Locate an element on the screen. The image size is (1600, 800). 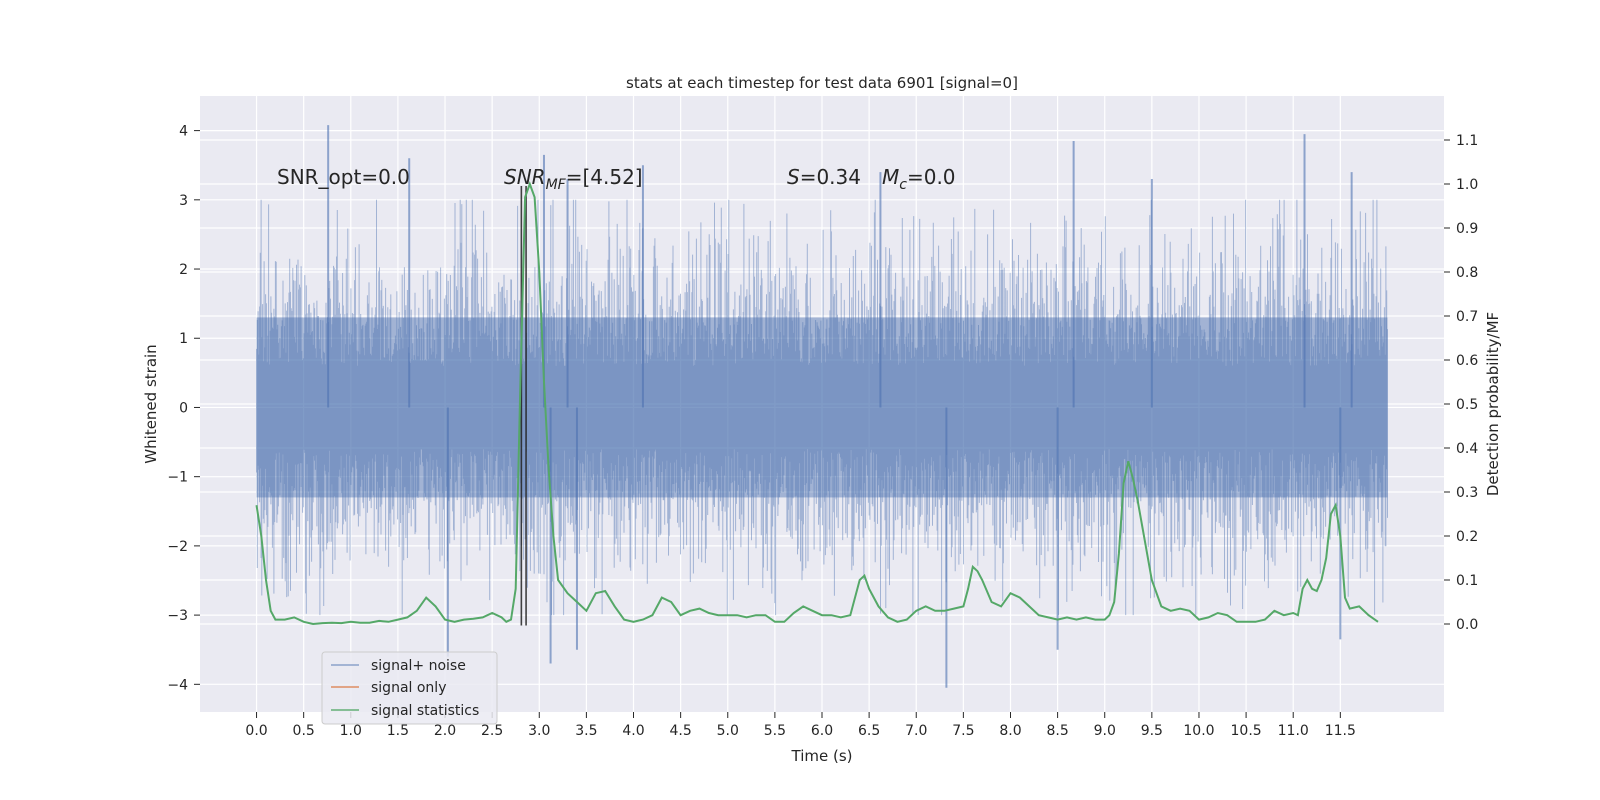
x-tick-label: 5.5 is located at coordinates (775, 731).